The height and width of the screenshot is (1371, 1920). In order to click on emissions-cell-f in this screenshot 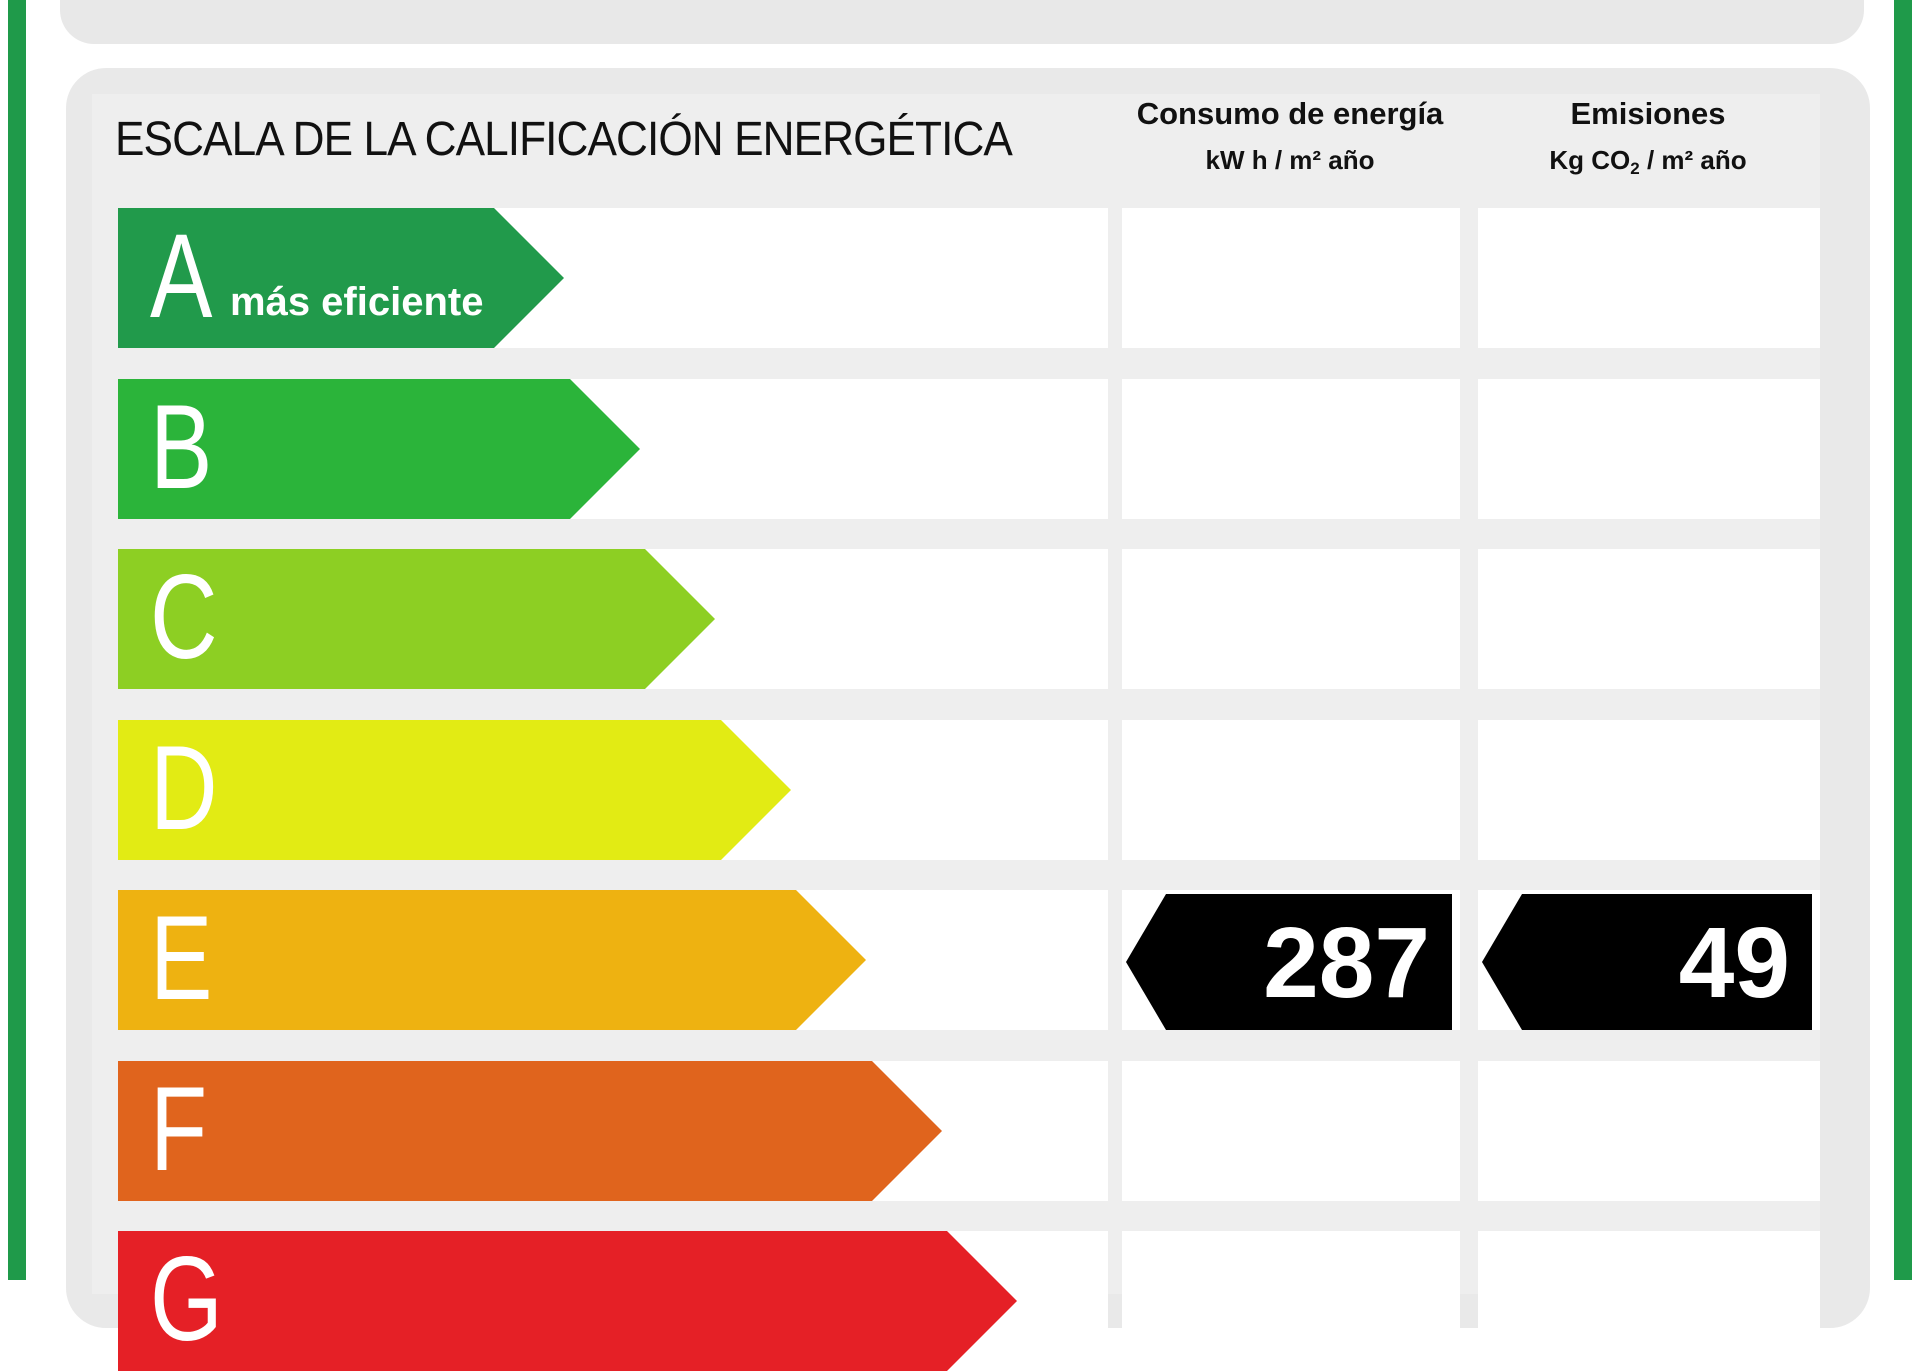, I will do `click(1649, 1131)`.